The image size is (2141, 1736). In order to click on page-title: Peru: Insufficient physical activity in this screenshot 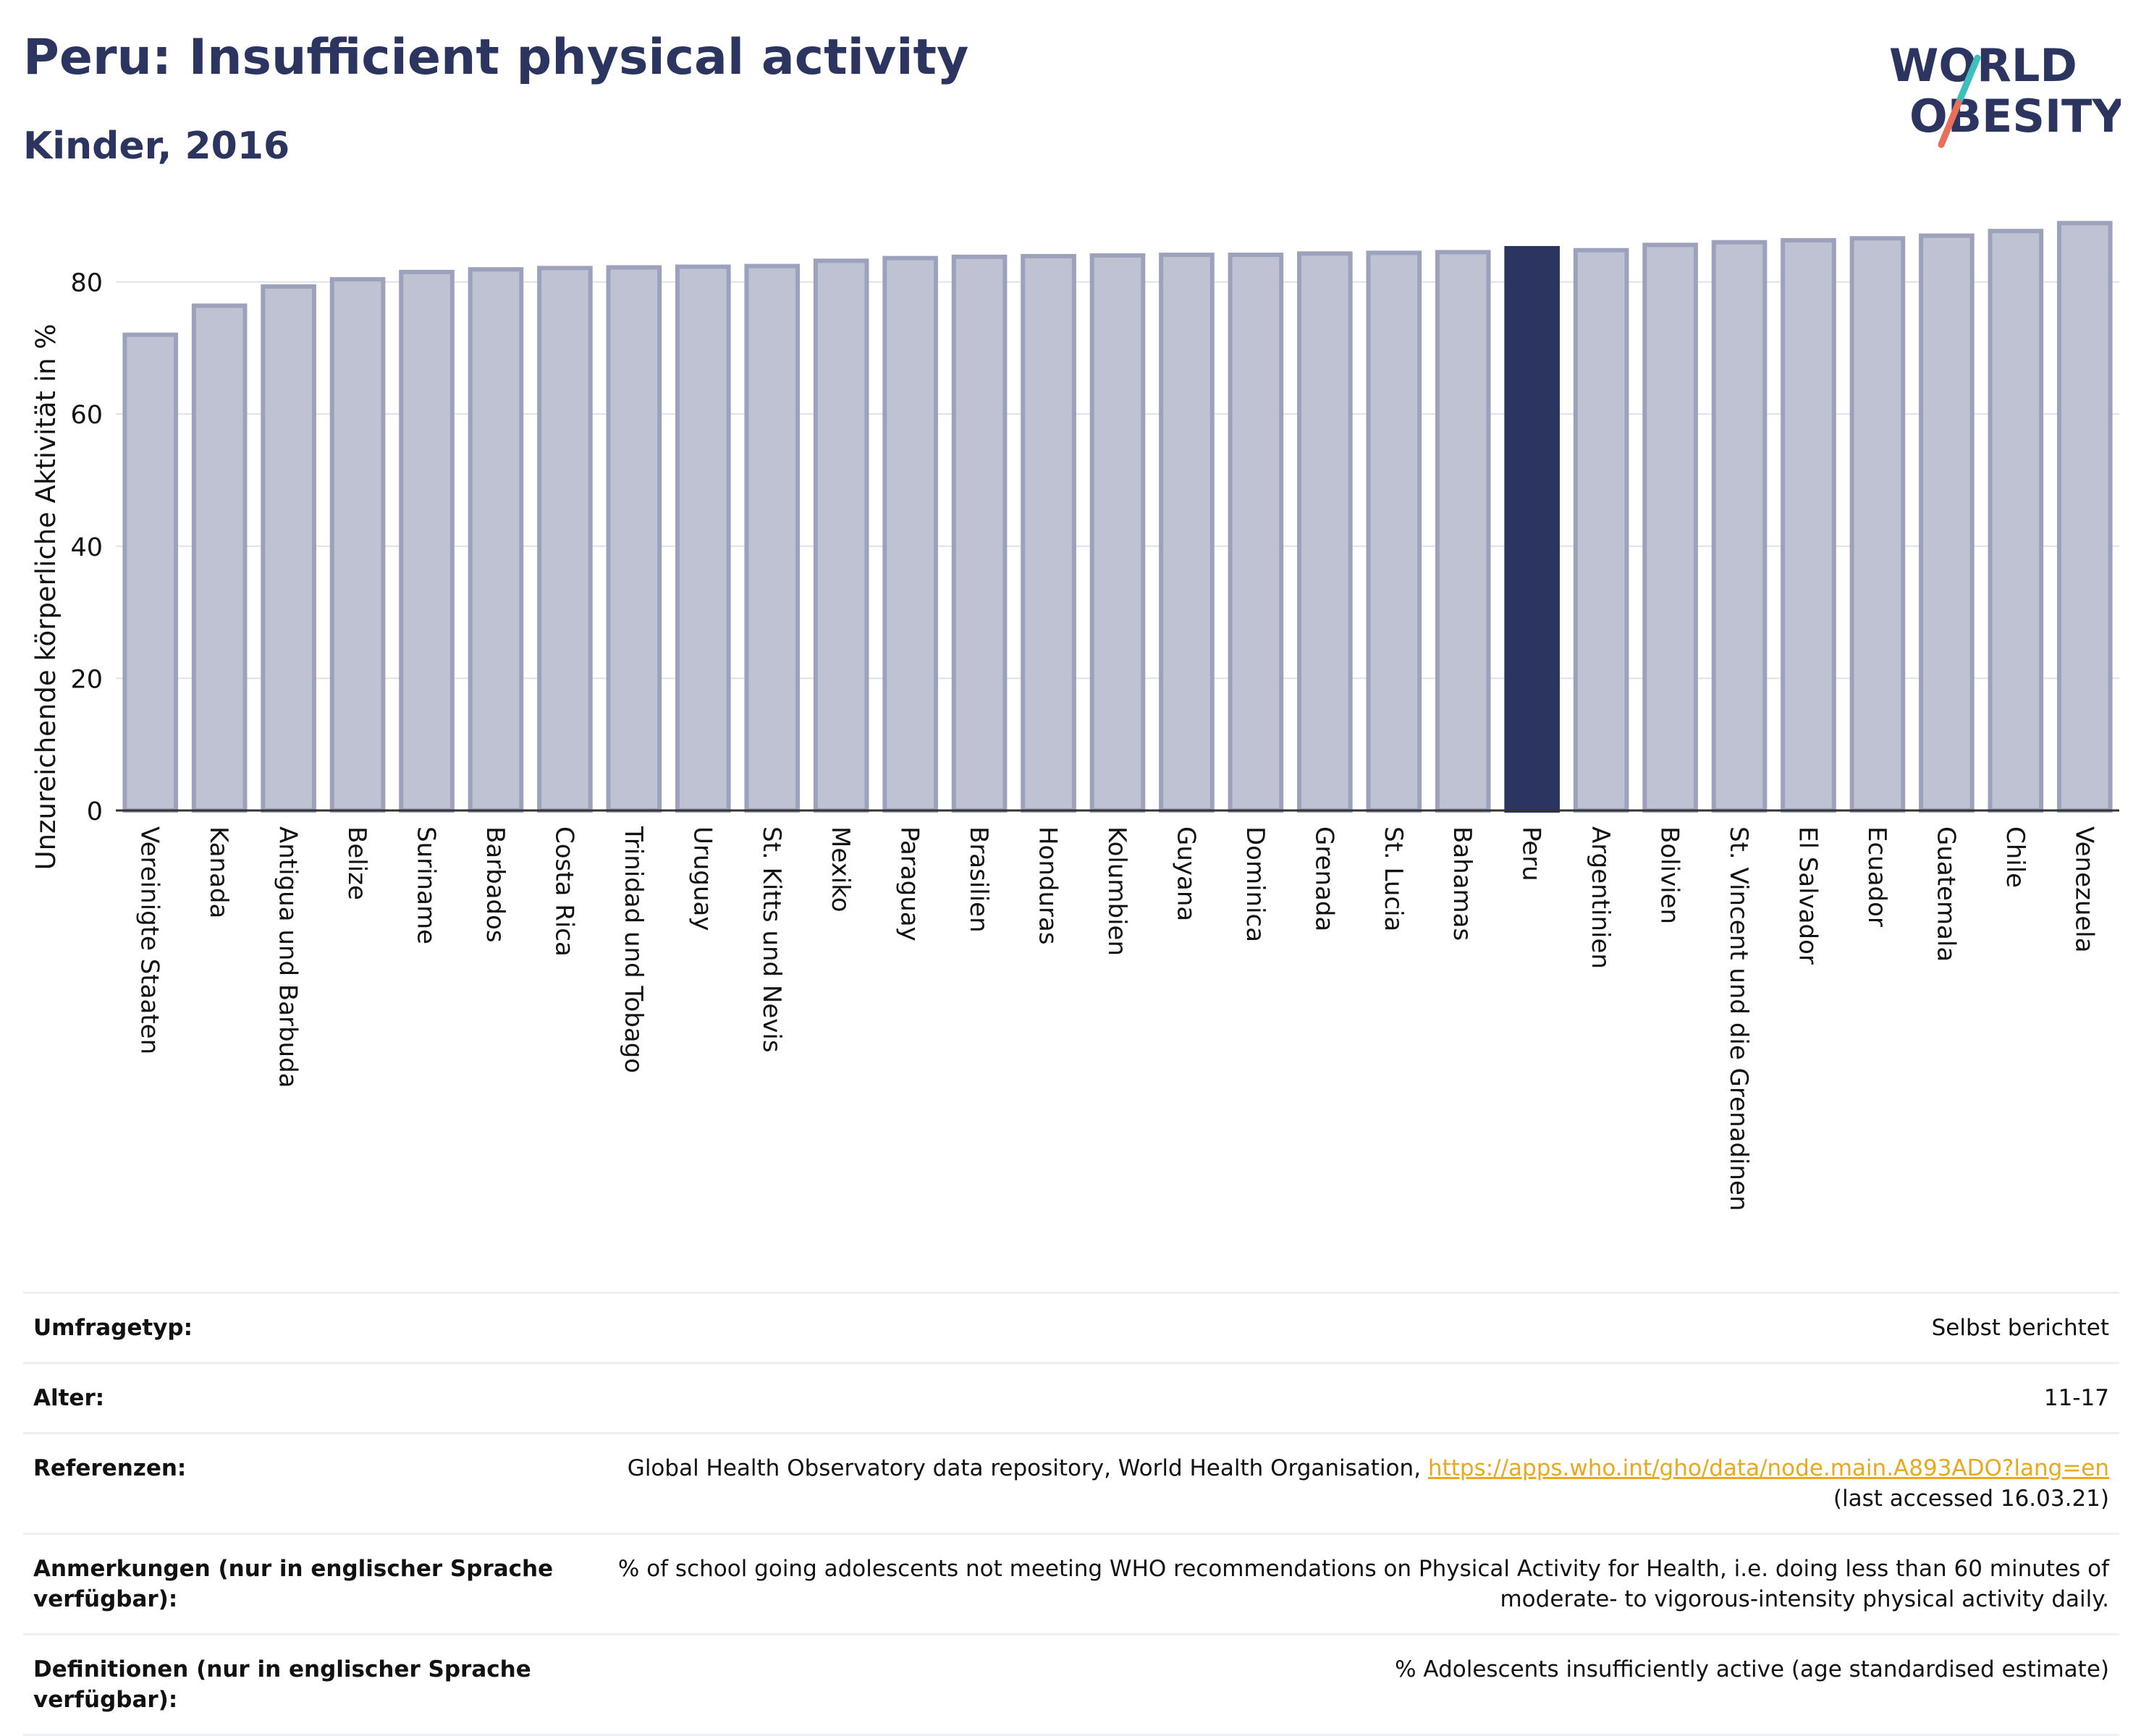, I will do `click(496, 57)`.